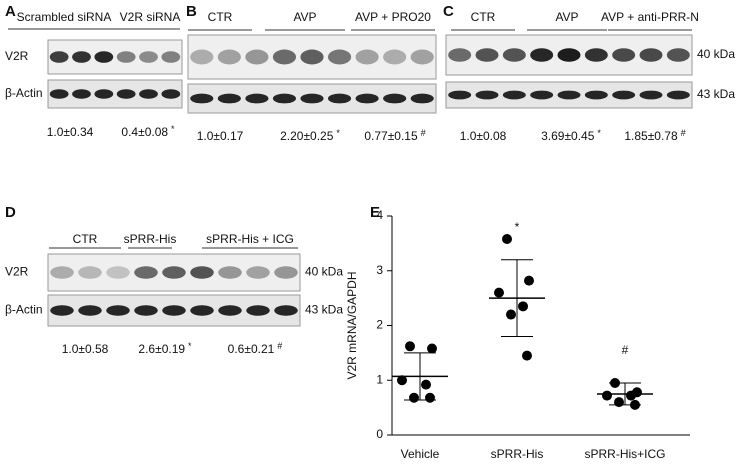 The image size is (740, 464). I want to click on group-label: sPRR-His, so click(150, 239).